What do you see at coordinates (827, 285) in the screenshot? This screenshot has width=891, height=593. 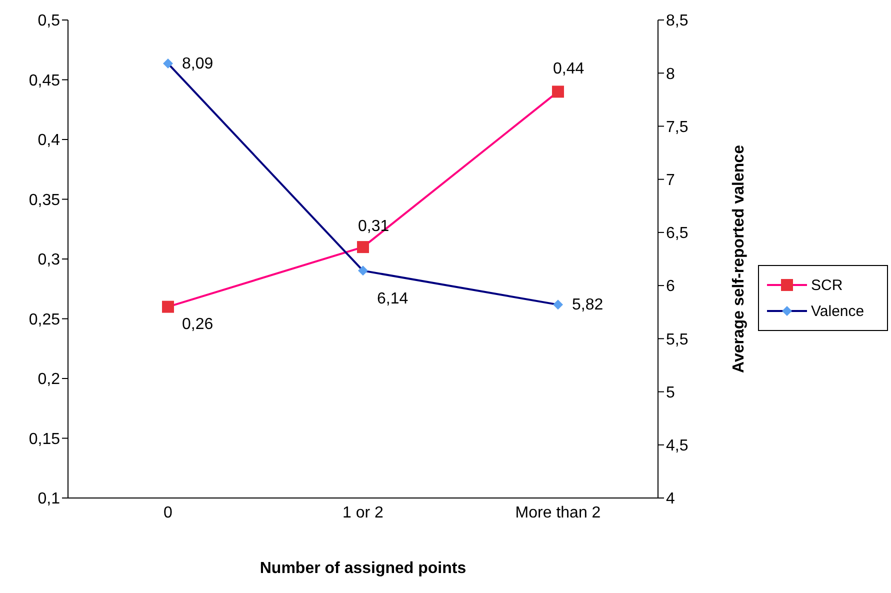 I see `legend-label: SCR` at bounding box center [827, 285].